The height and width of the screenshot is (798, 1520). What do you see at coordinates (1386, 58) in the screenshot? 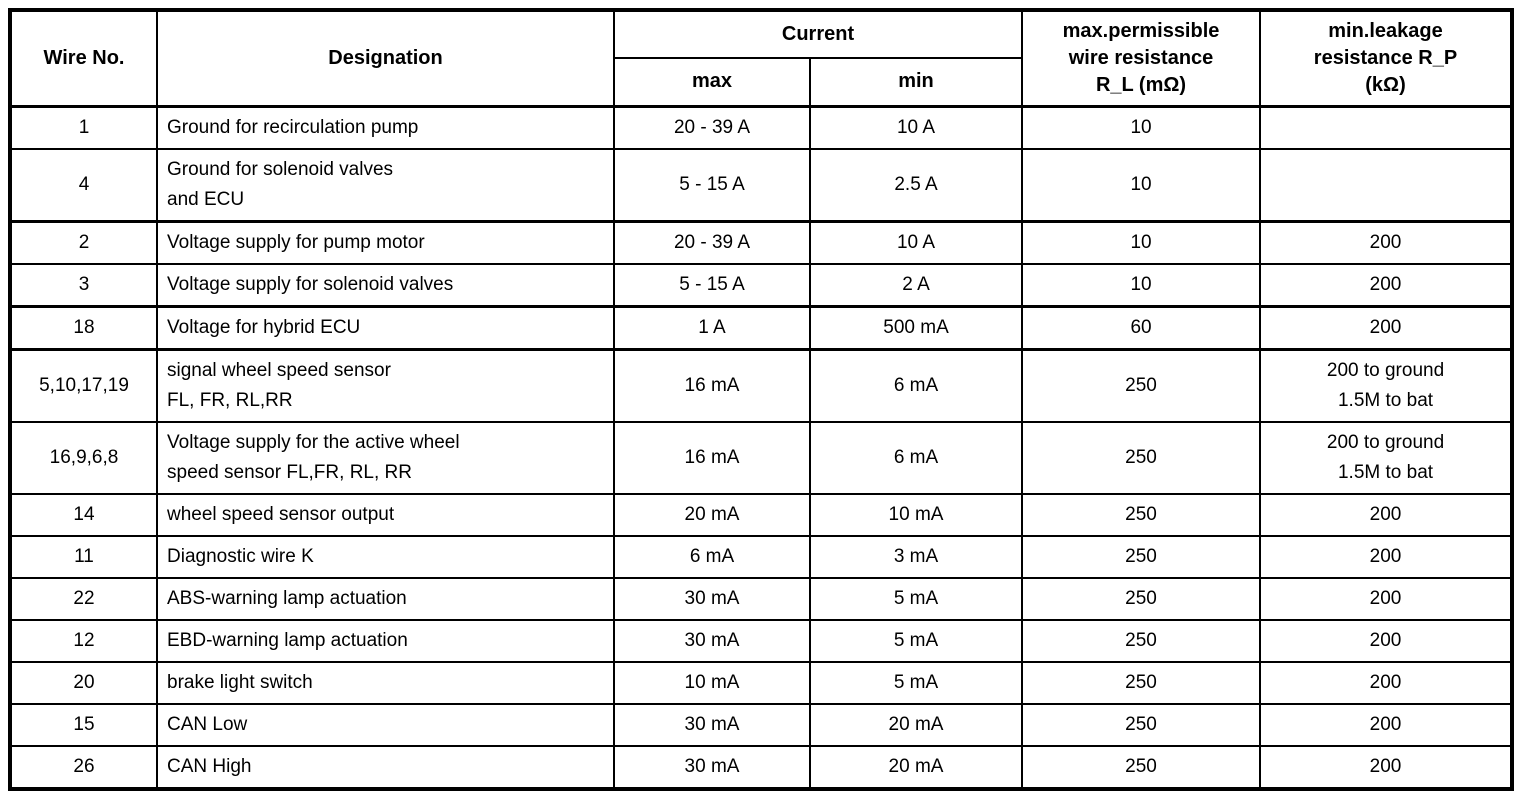
I see `header-min-leakage: min.leakage resistance R_P (kΩ)` at bounding box center [1386, 58].